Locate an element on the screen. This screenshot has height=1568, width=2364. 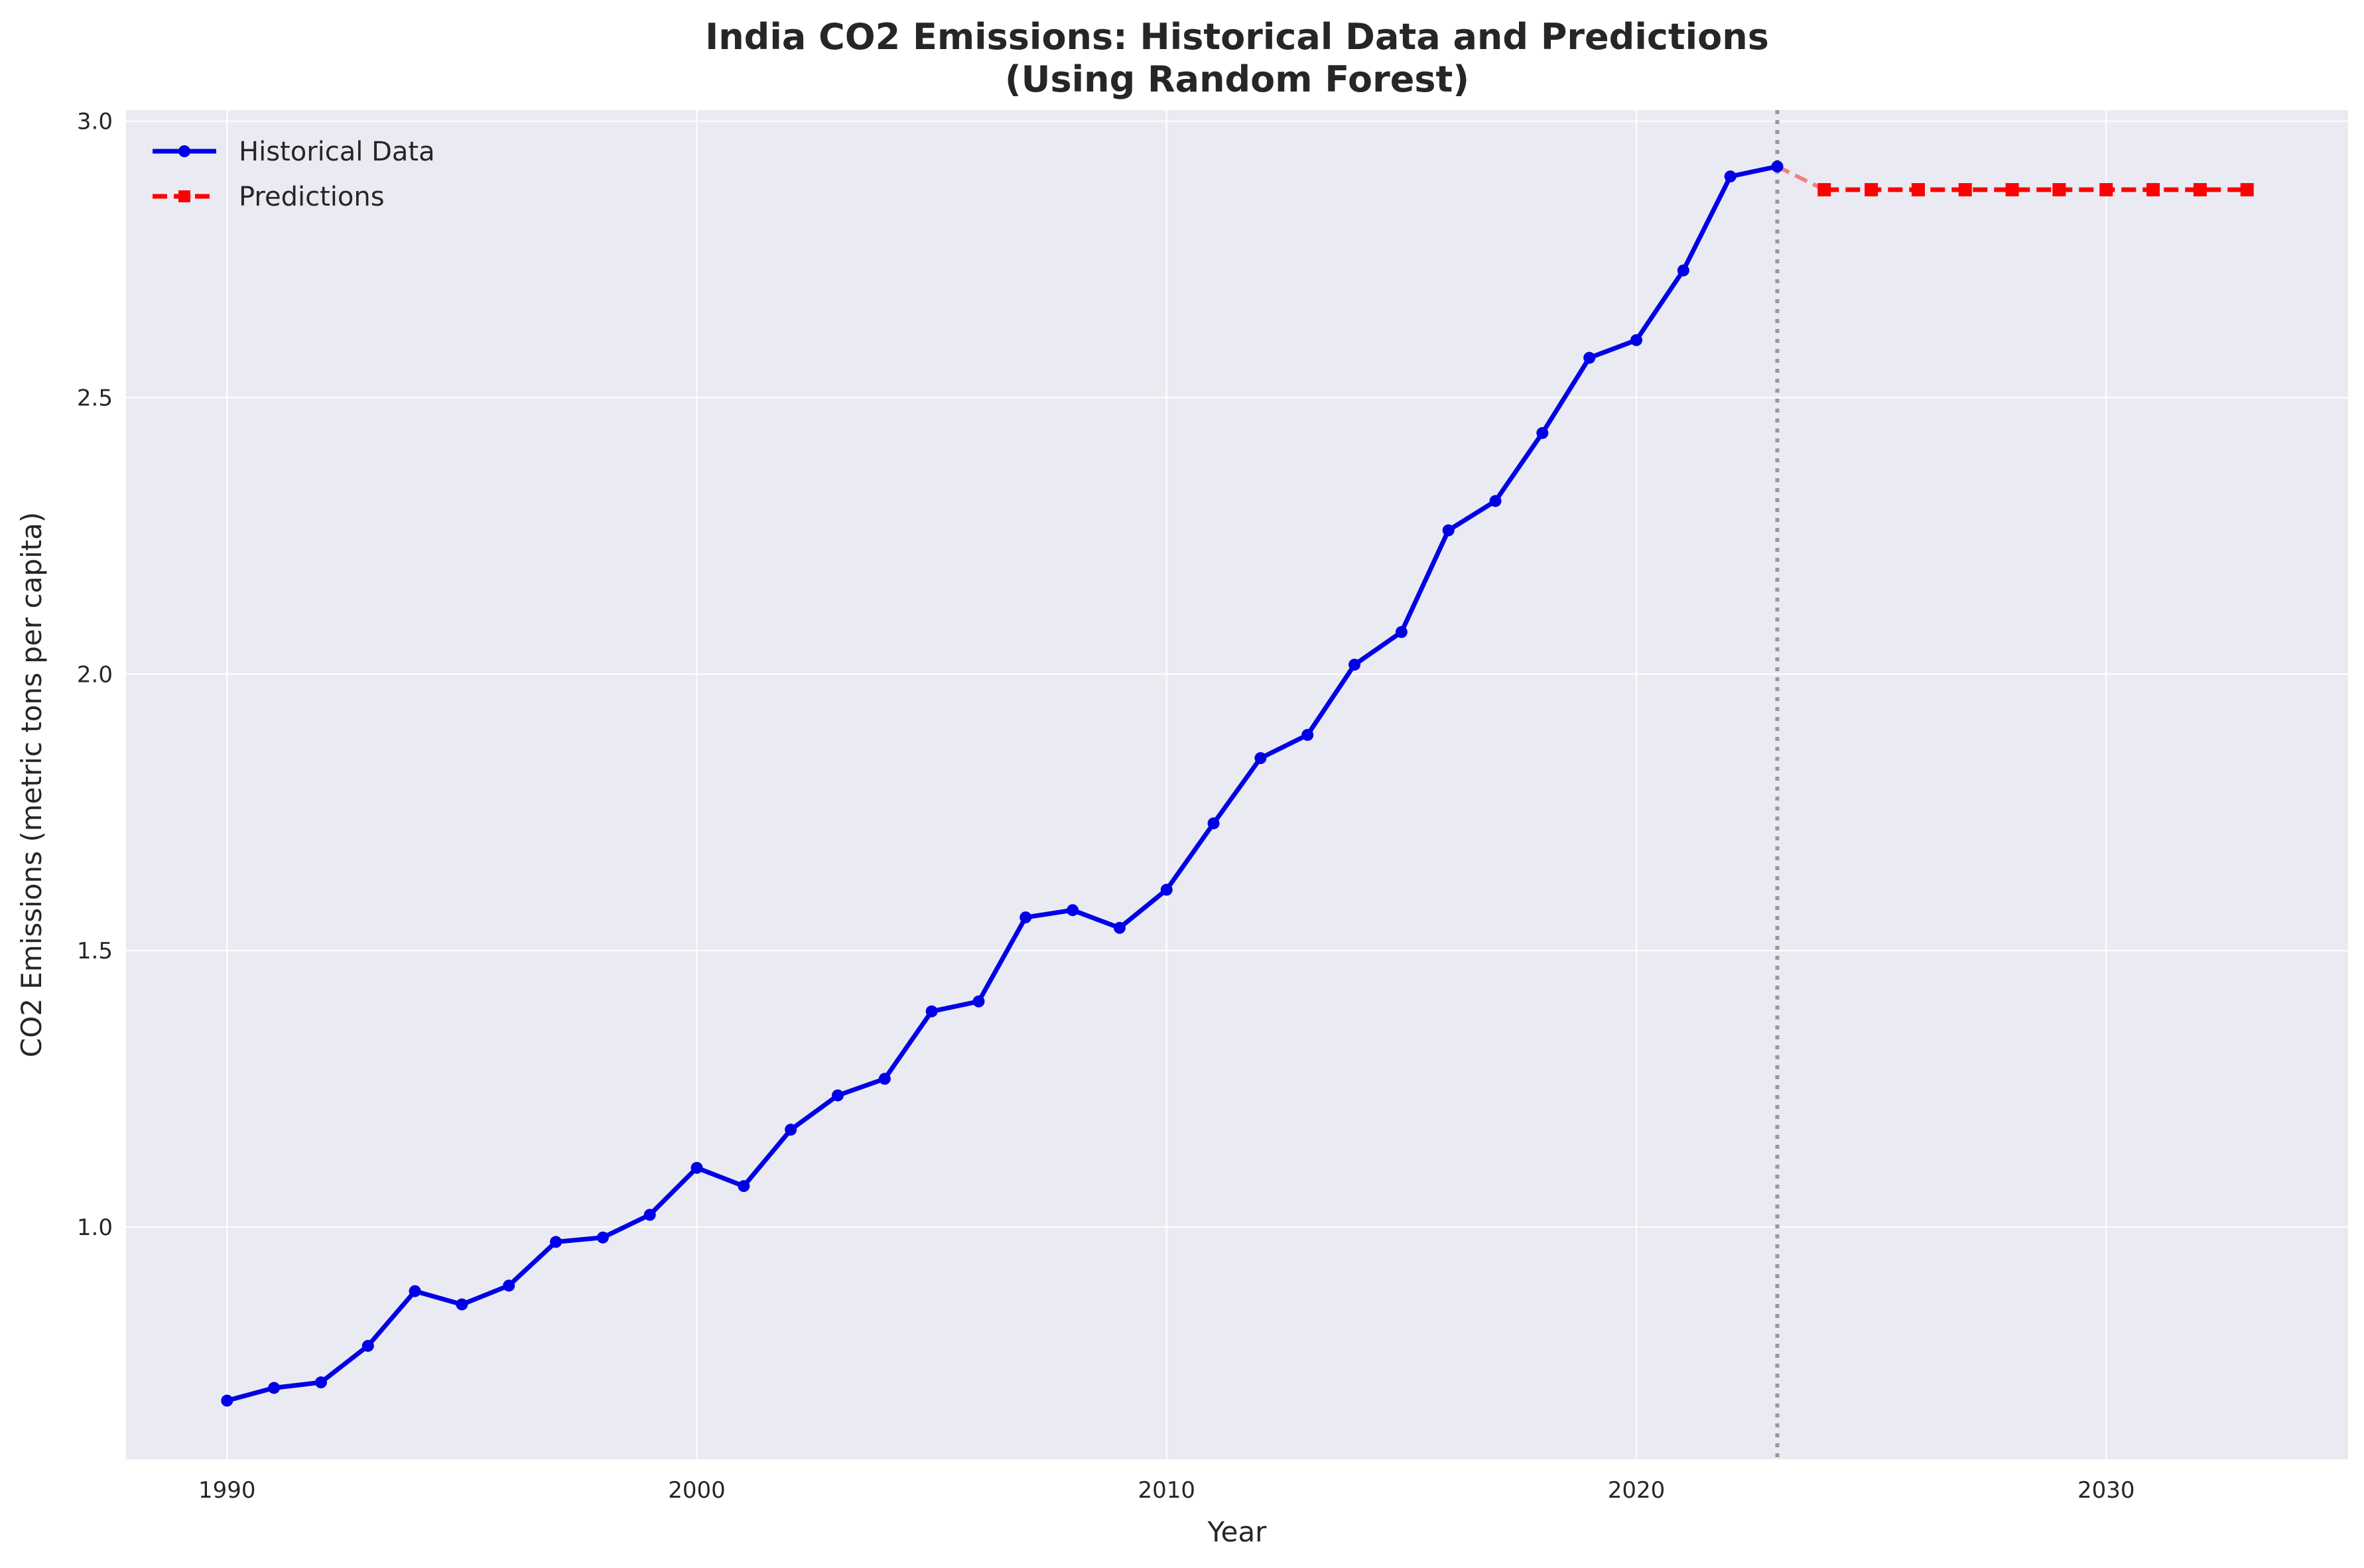
historical-point-2021 is located at coordinates (1683, 271).